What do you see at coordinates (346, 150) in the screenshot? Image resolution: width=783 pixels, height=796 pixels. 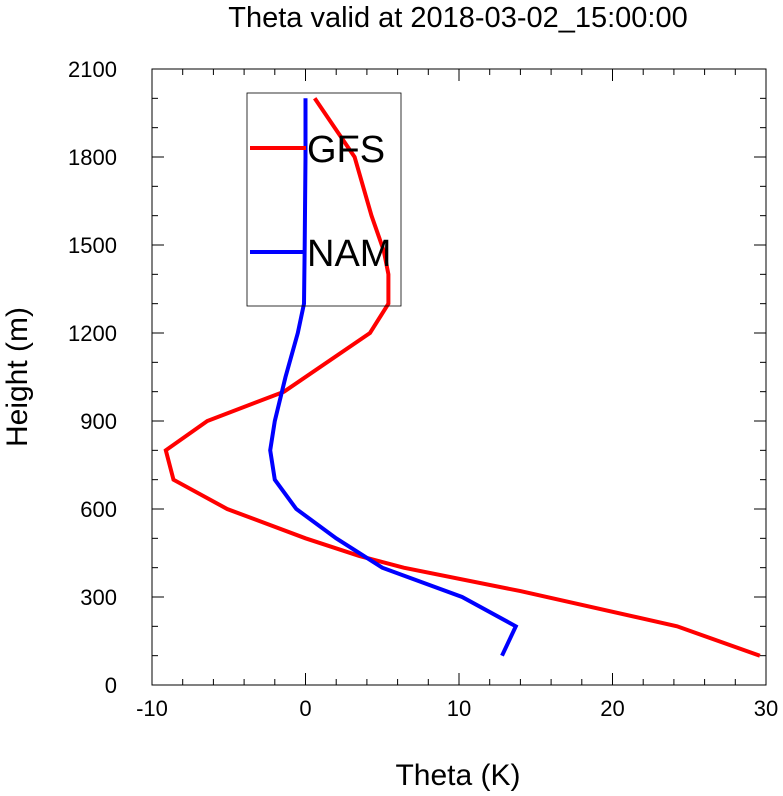 I see `legend-label-gfs: GFS` at bounding box center [346, 150].